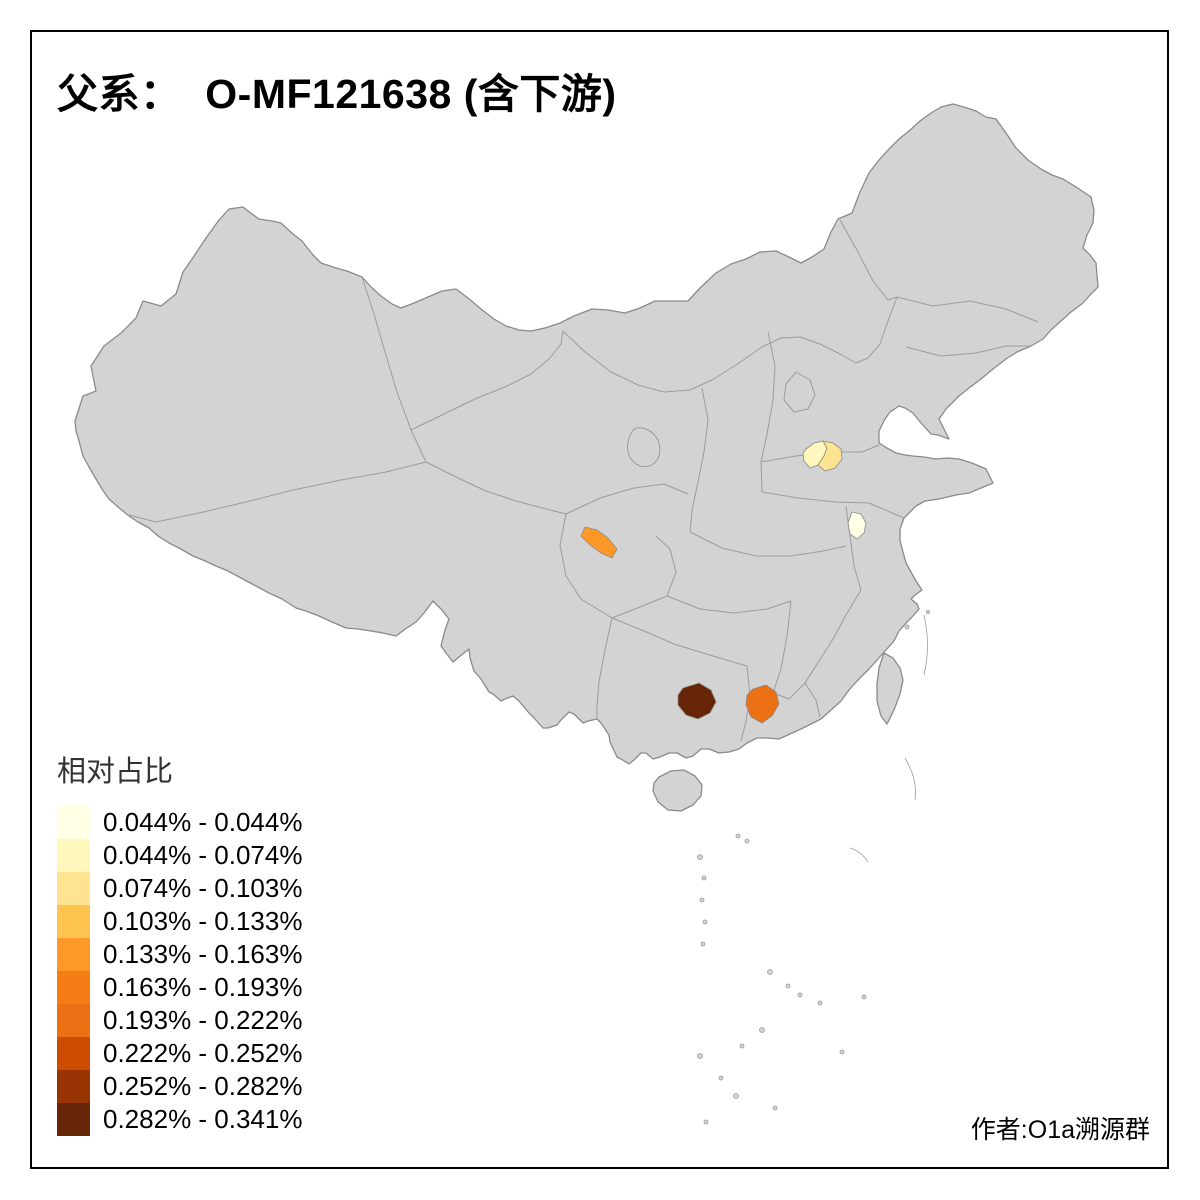 This screenshot has width=1200, height=1200. Describe the element at coordinates (762, 704) in the screenshot. I see `region-central-guangdong` at that location.